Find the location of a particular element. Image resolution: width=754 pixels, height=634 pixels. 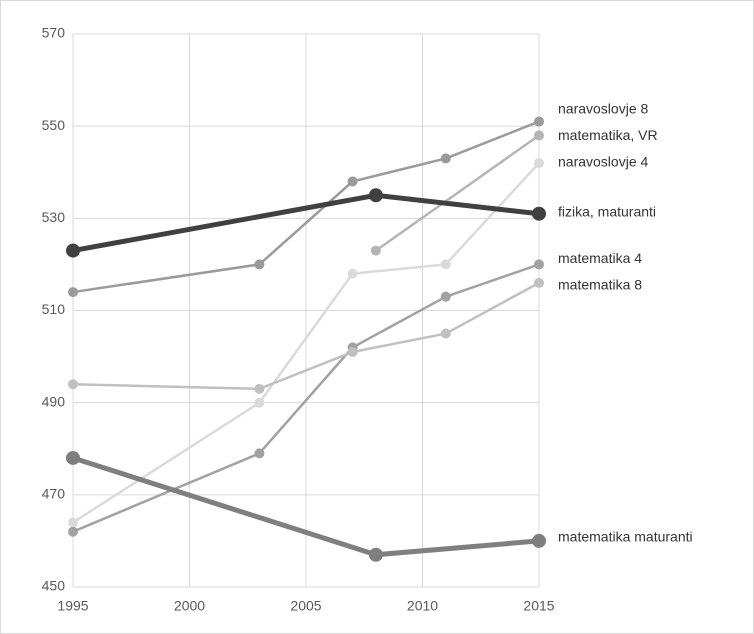

x-tick-label: 2015 is located at coordinates (538, 606).